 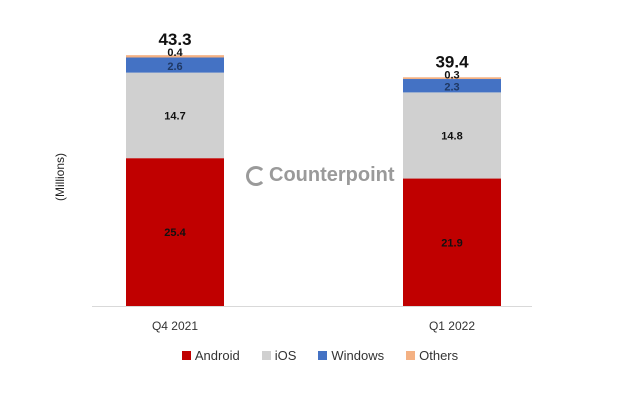 I want to click on data-label: 14.7, so click(x=174, y=116).